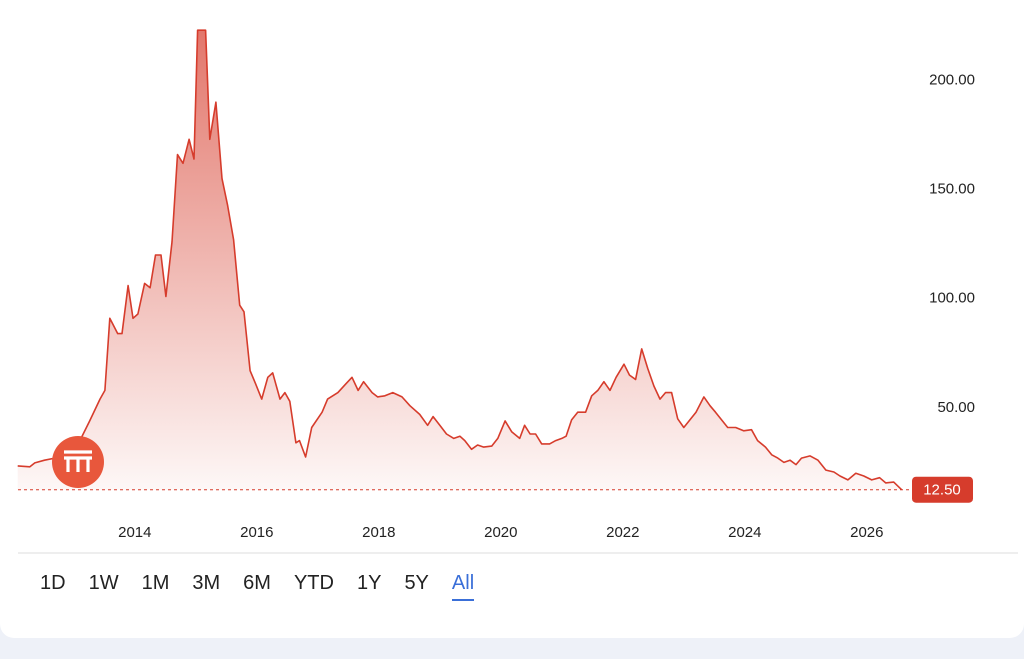 The width and height of the screenshot is (1024, 659). What do you see at coordinates (134, 532) in the screenshot?
I see `x-tick-label: 2014` at bounding box center [134, 532].